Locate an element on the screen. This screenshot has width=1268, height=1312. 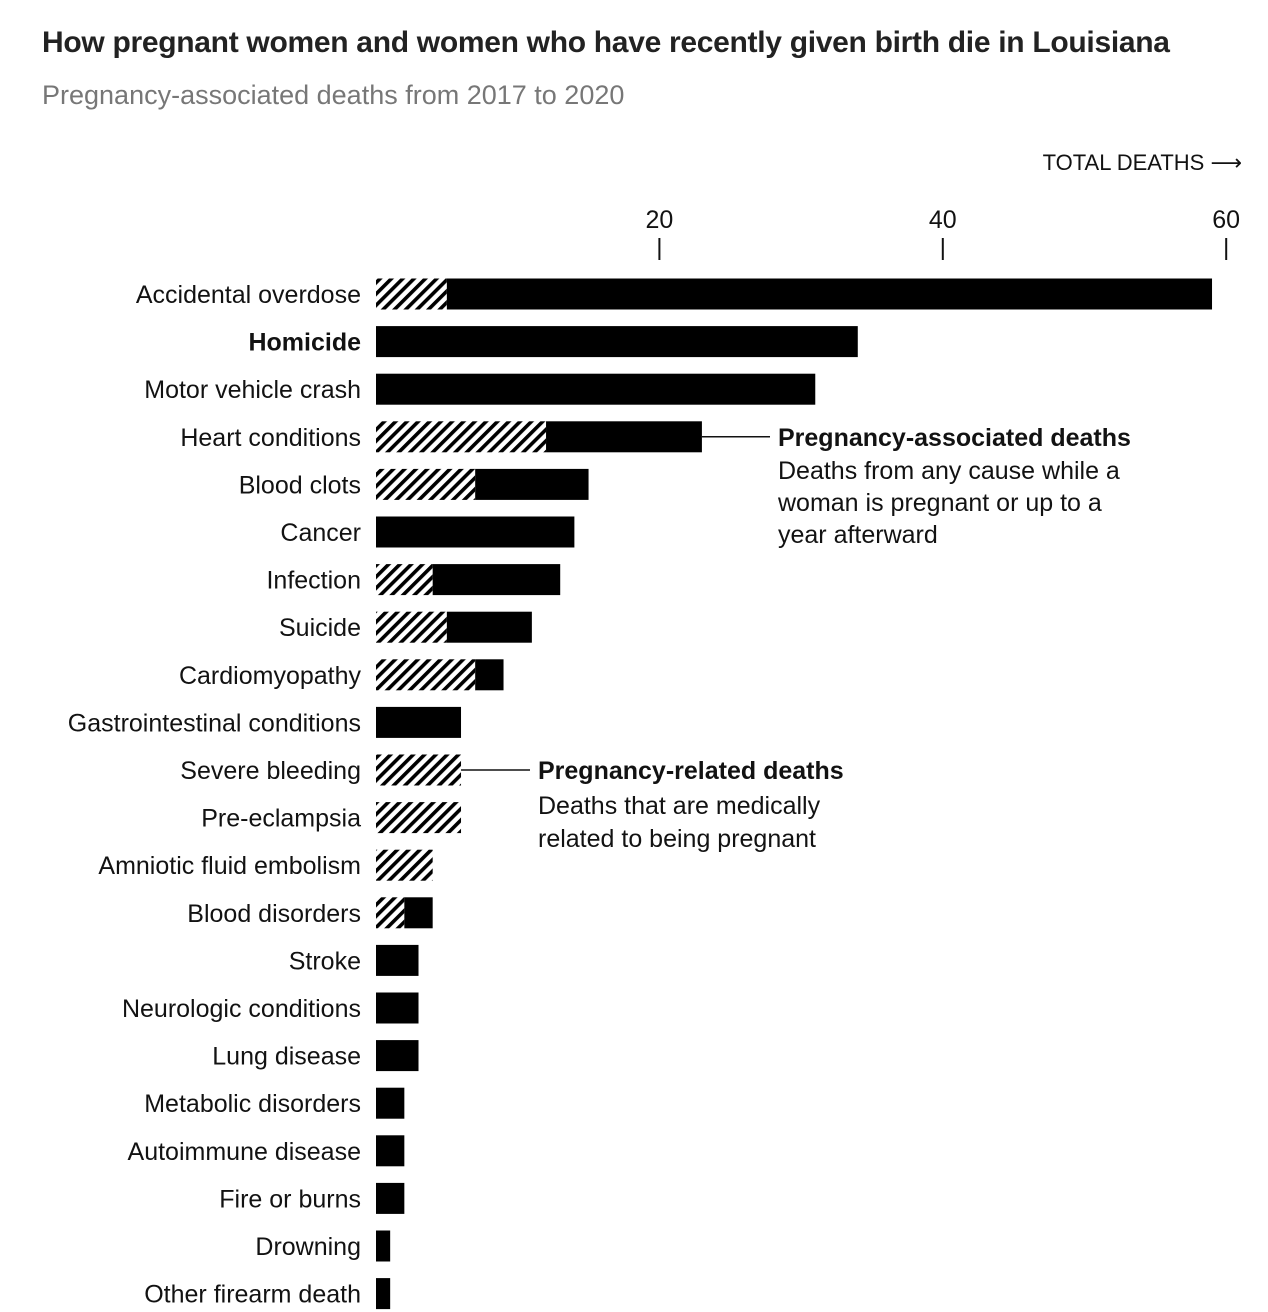
annotation-text: related to being pregnant is located at coordinates (677, 839).